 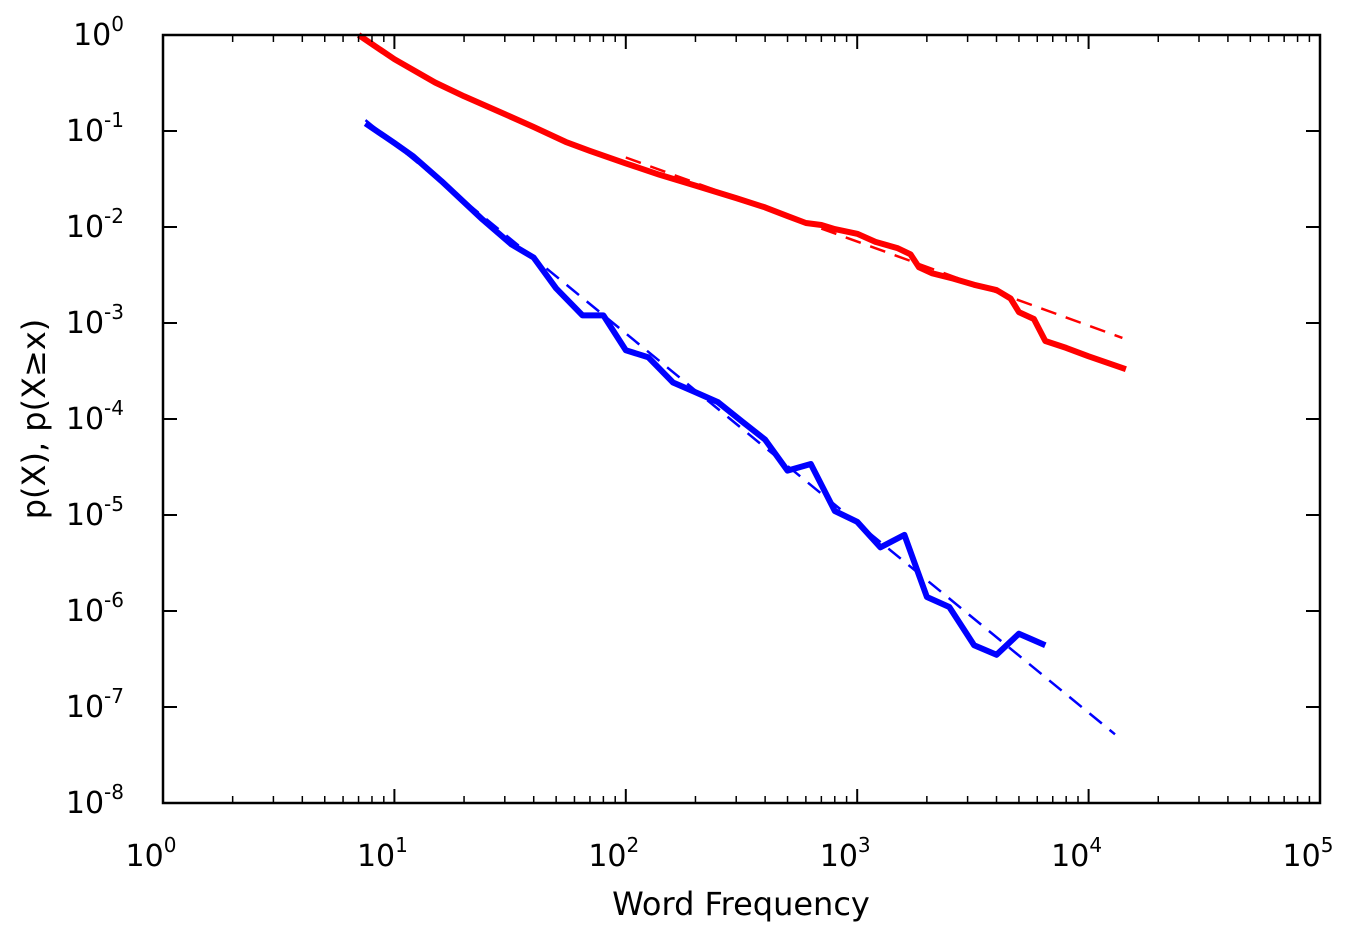 What do you see at coordinates (874, 248) in the screenshot?
I see `series-line-1-fit` at bounding box center [874, 248].